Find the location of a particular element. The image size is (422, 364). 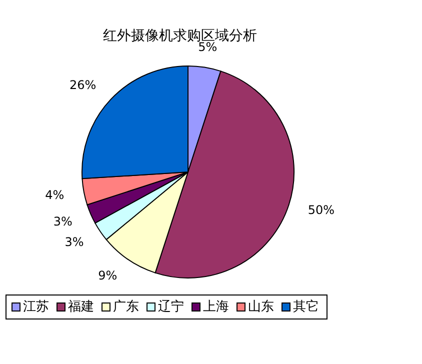

data-label: 9% is located at coordinates (108, 275).